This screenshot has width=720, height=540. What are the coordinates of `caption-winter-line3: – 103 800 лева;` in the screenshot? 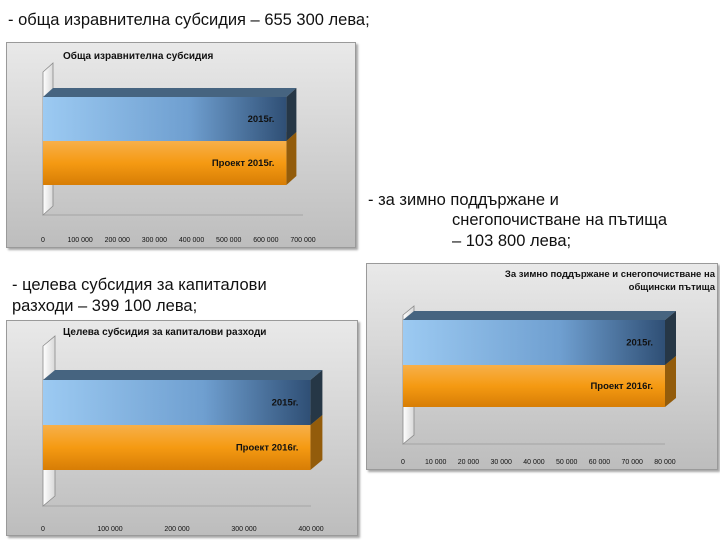 It's located at (512, 241).